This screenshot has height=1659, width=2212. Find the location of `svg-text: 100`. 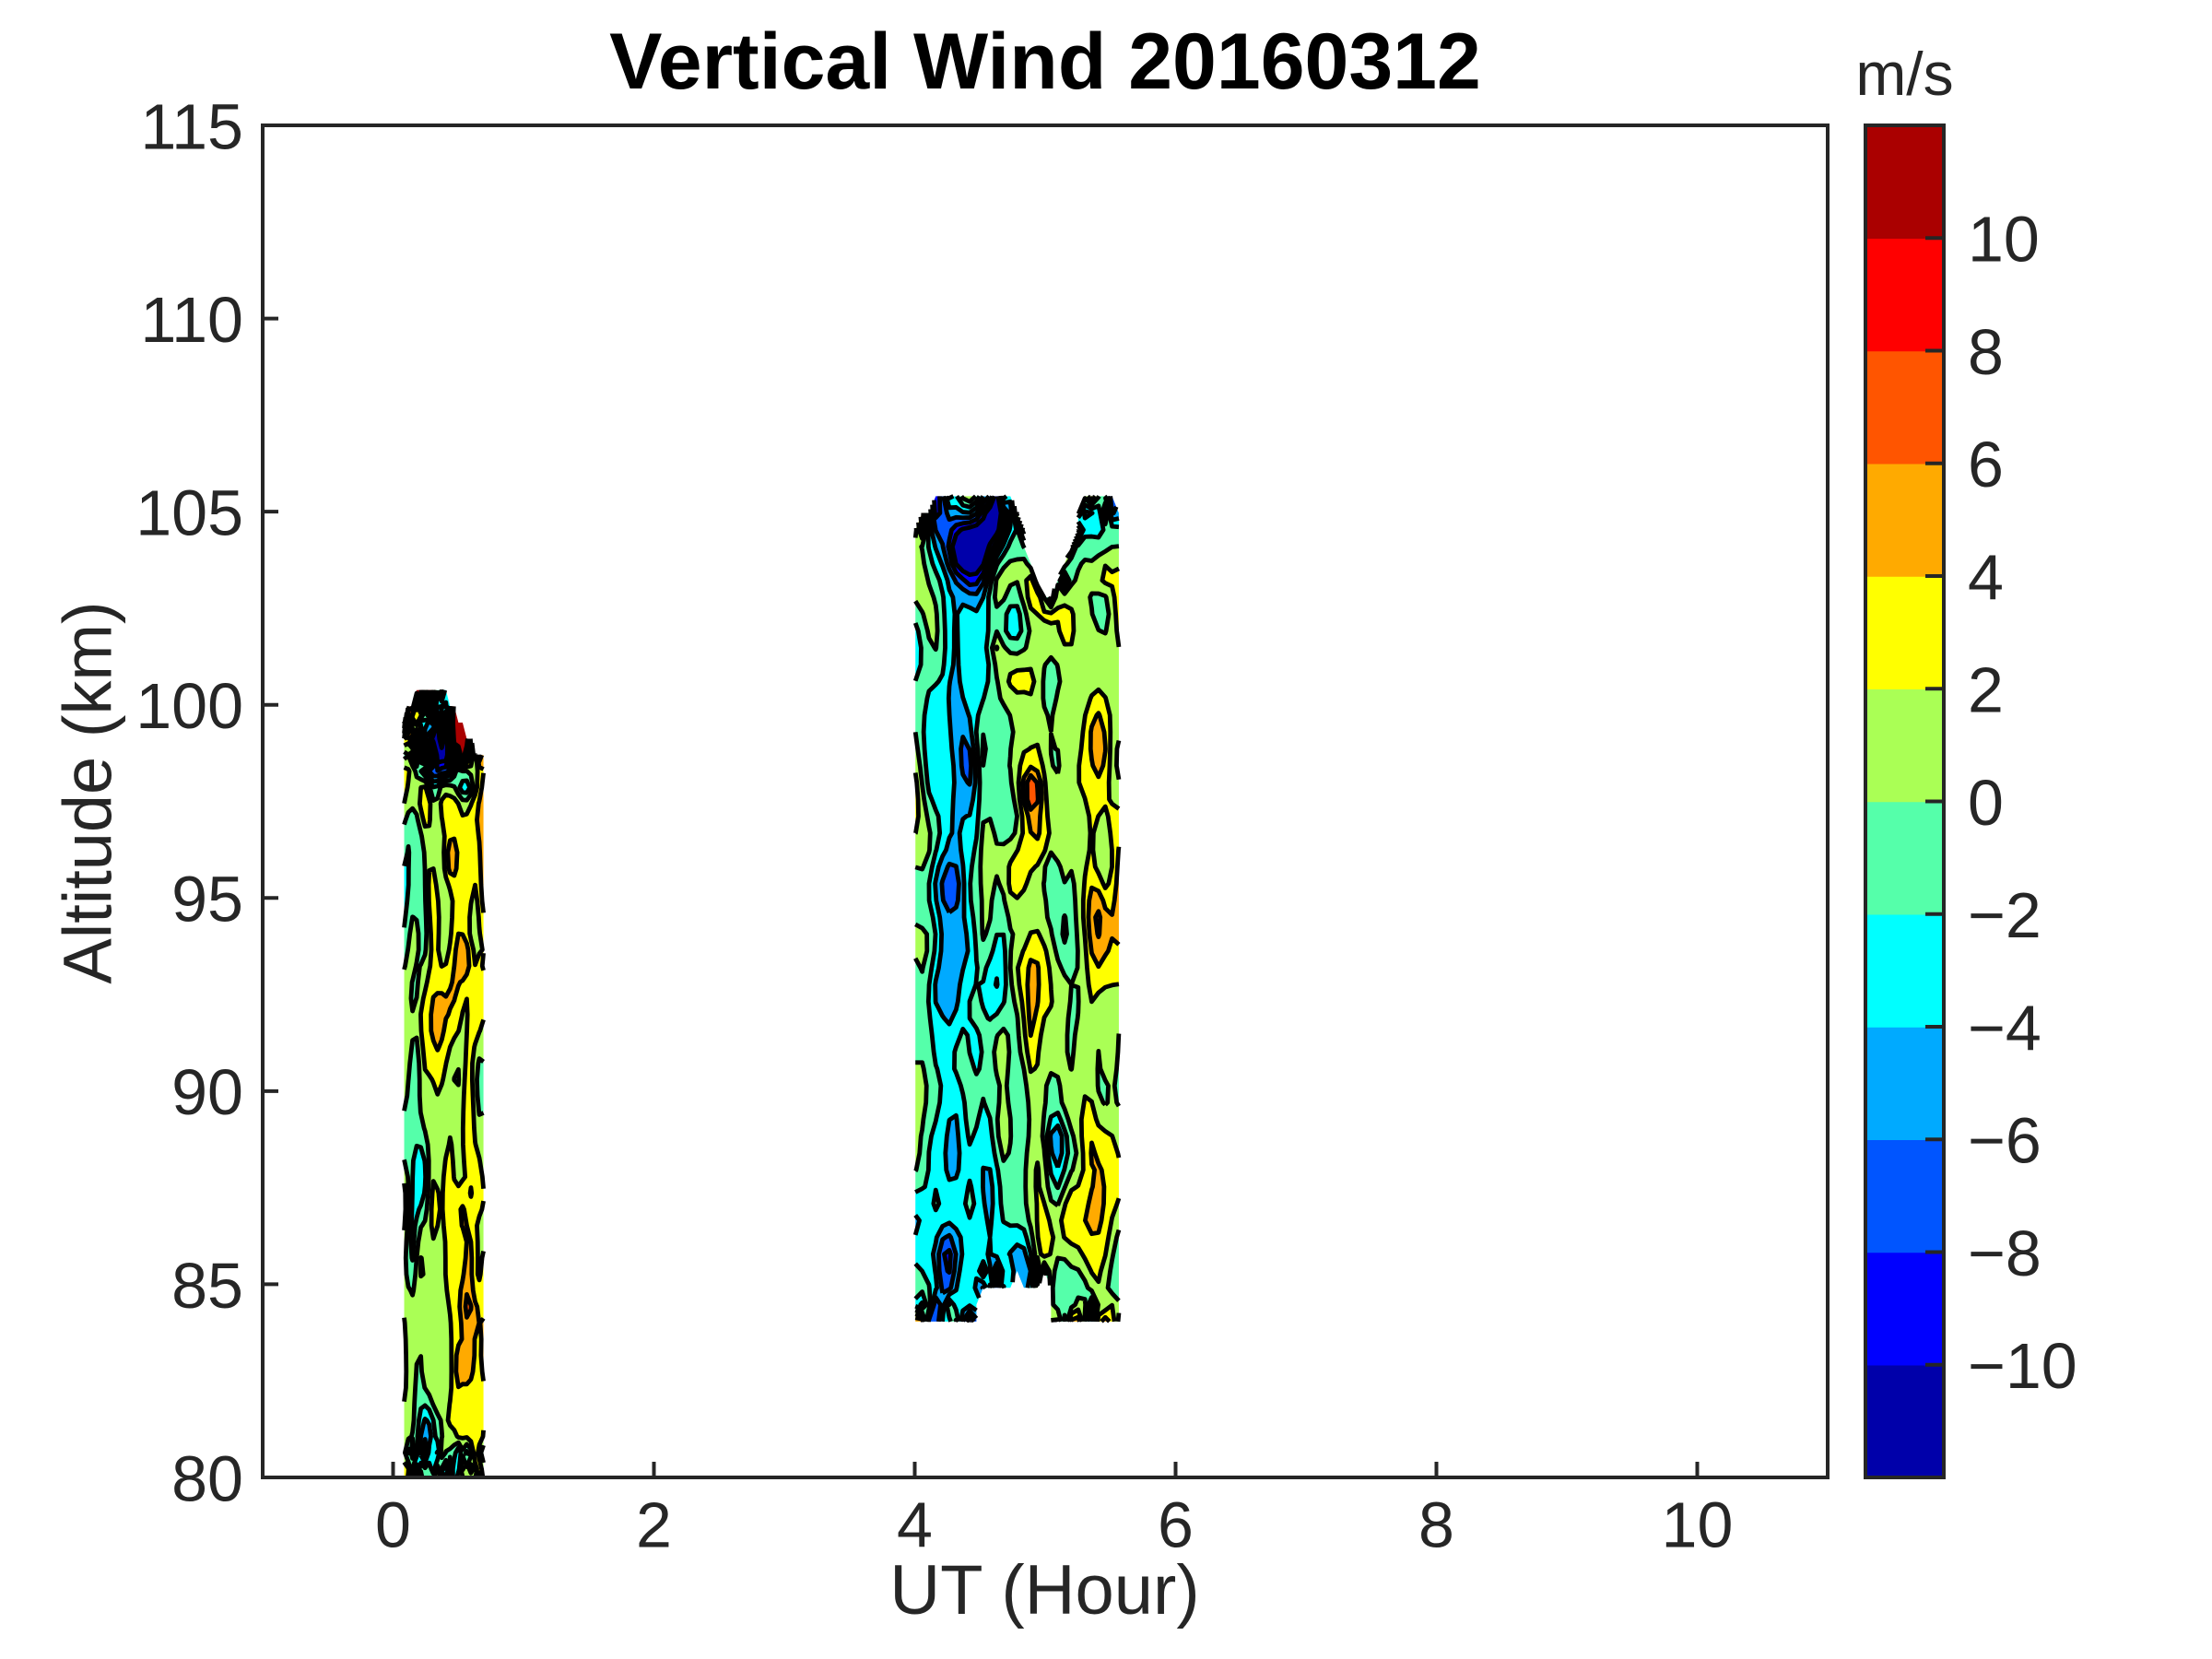

svg-text: 100 is located at coordinates (189, 706).